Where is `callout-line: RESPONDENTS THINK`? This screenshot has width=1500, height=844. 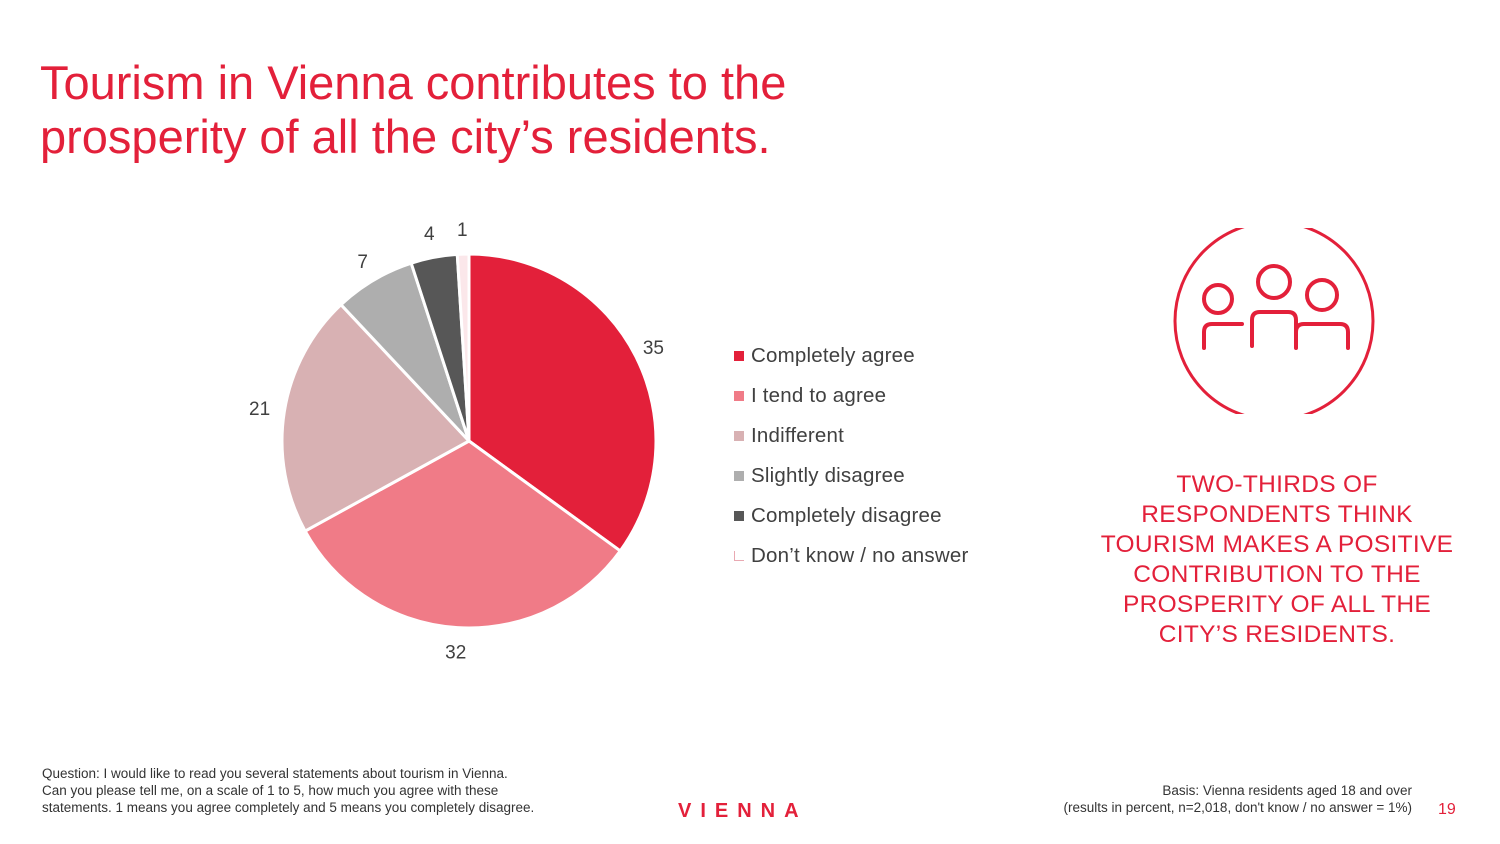
callout-line: RESPONDENTS THINK is located at coordinates (1277, 514).